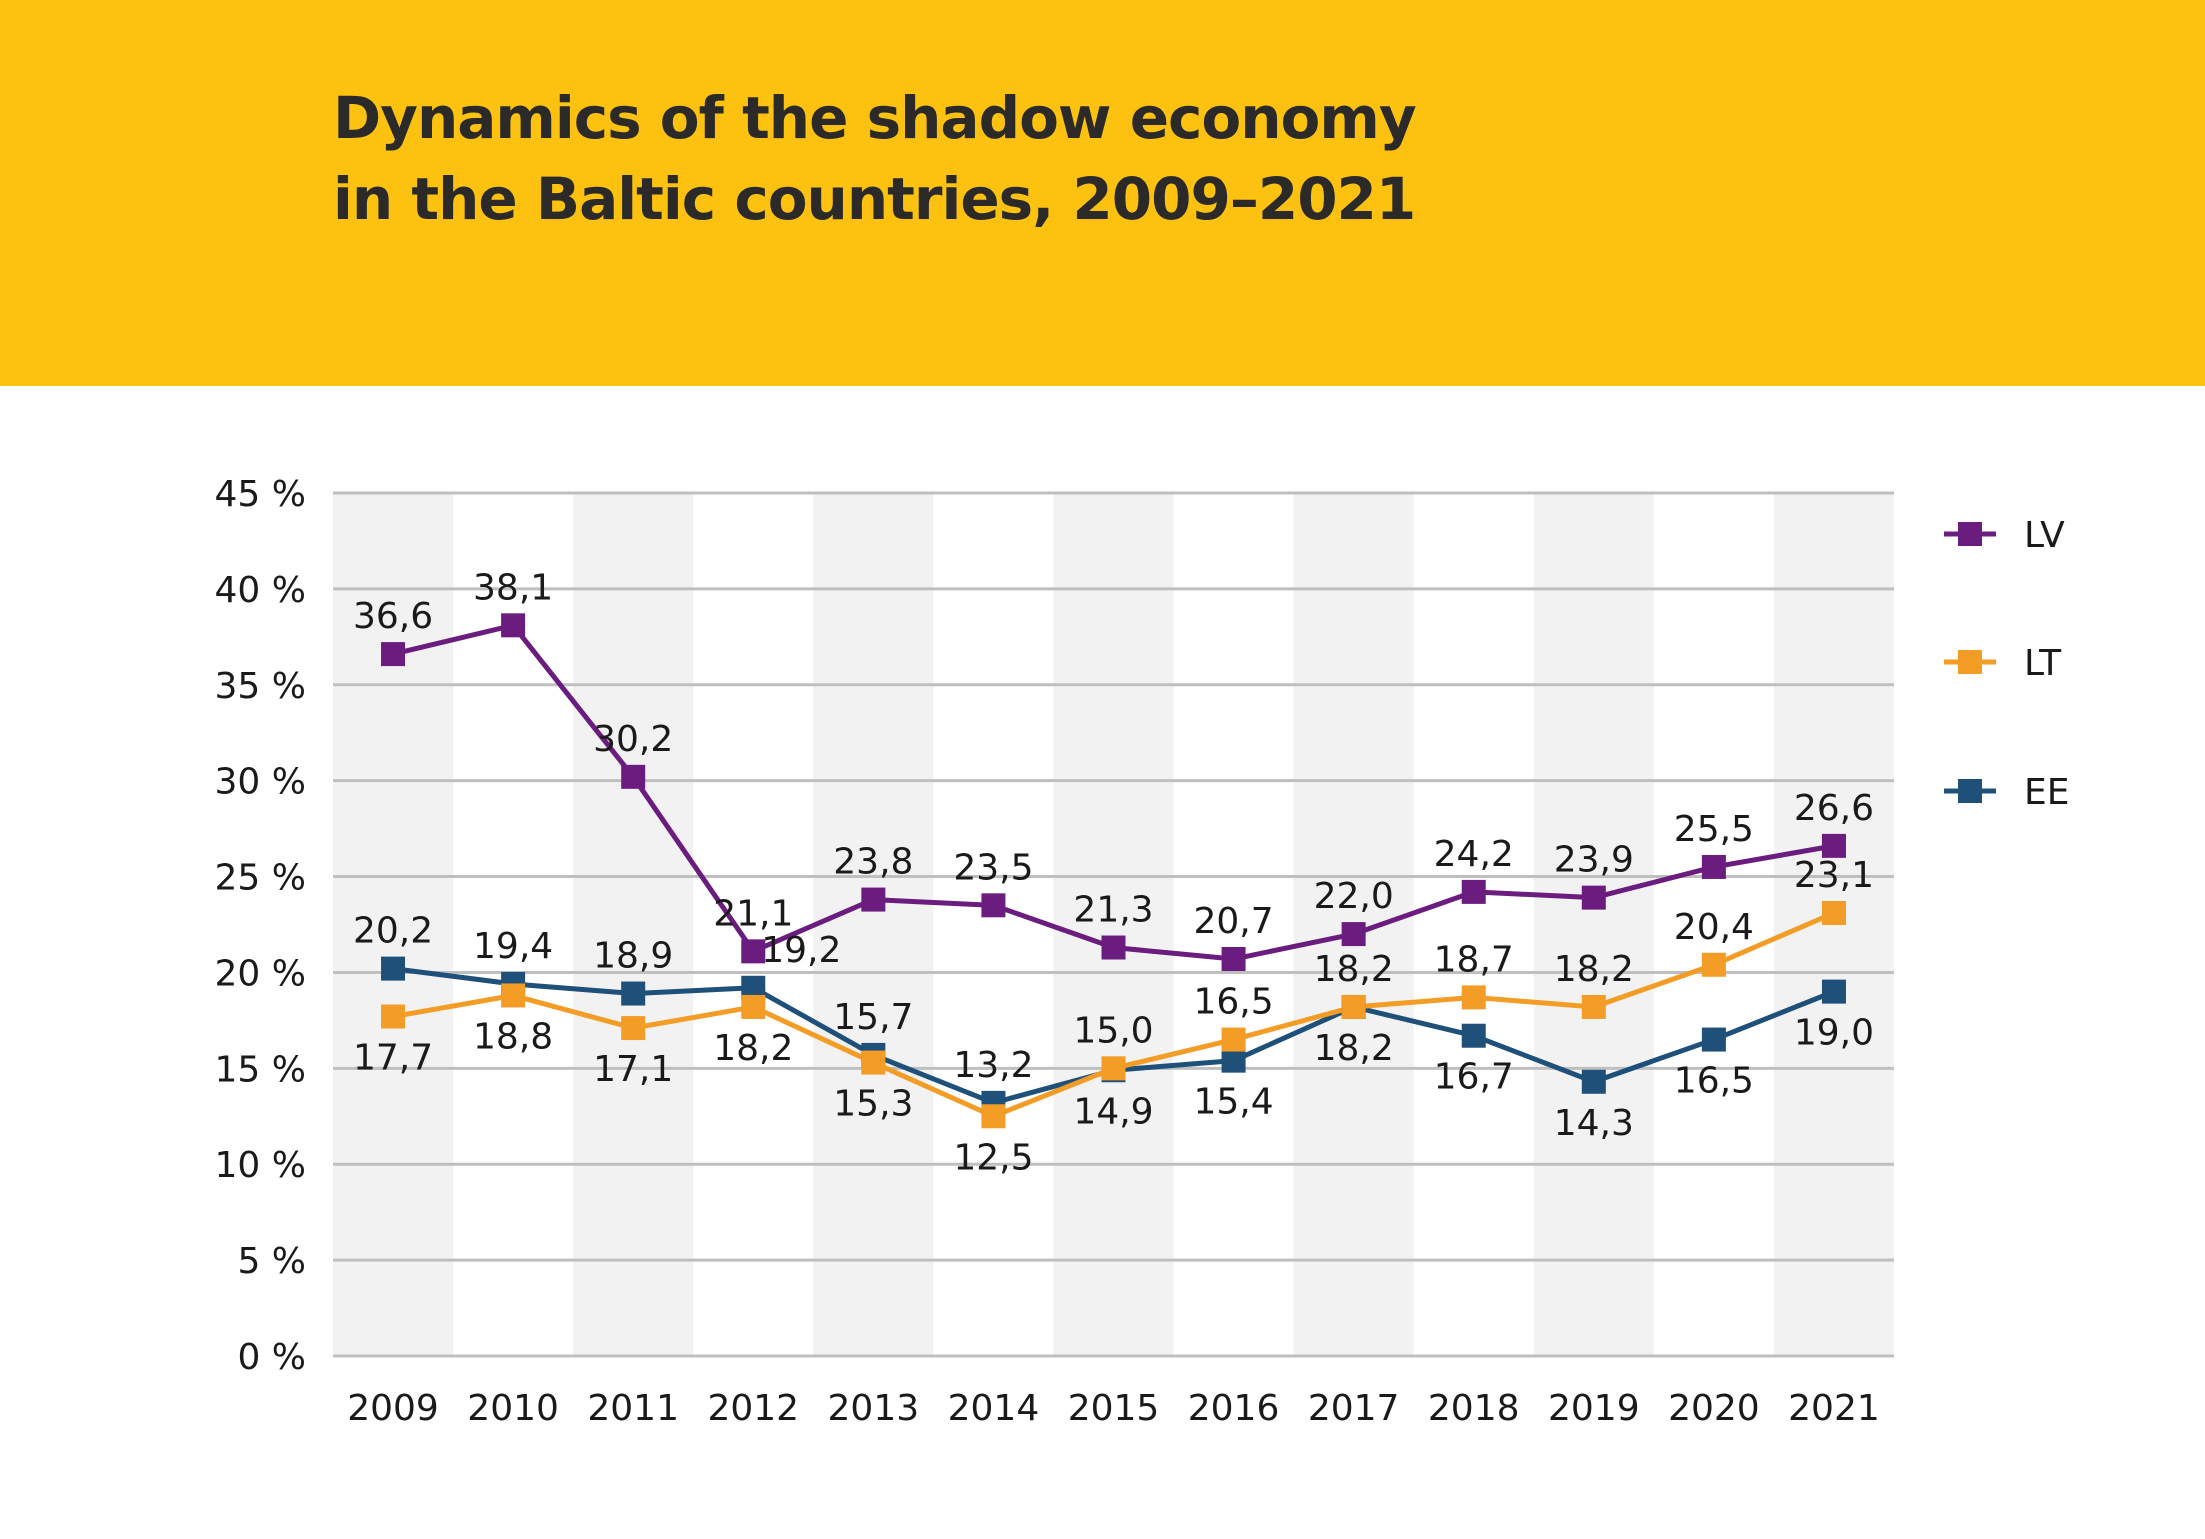 This screenshot has width=2205, height=1539. I want to click on data-label-LT-2018: 18,7, so click(1474, 959).